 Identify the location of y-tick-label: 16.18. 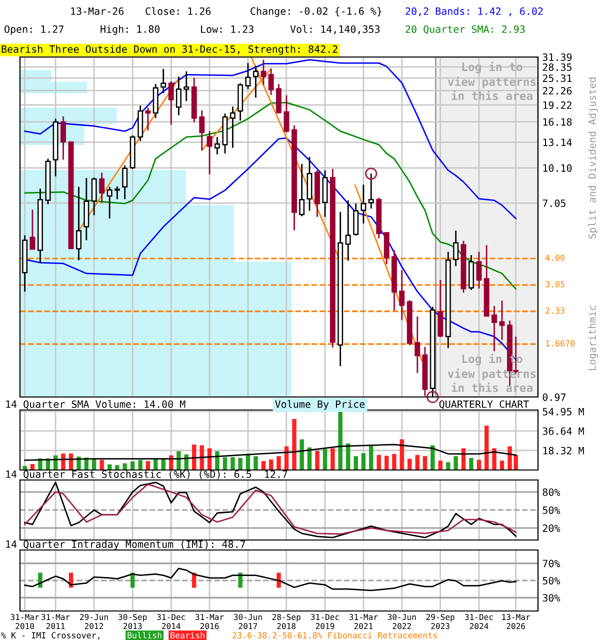
(557, 122).